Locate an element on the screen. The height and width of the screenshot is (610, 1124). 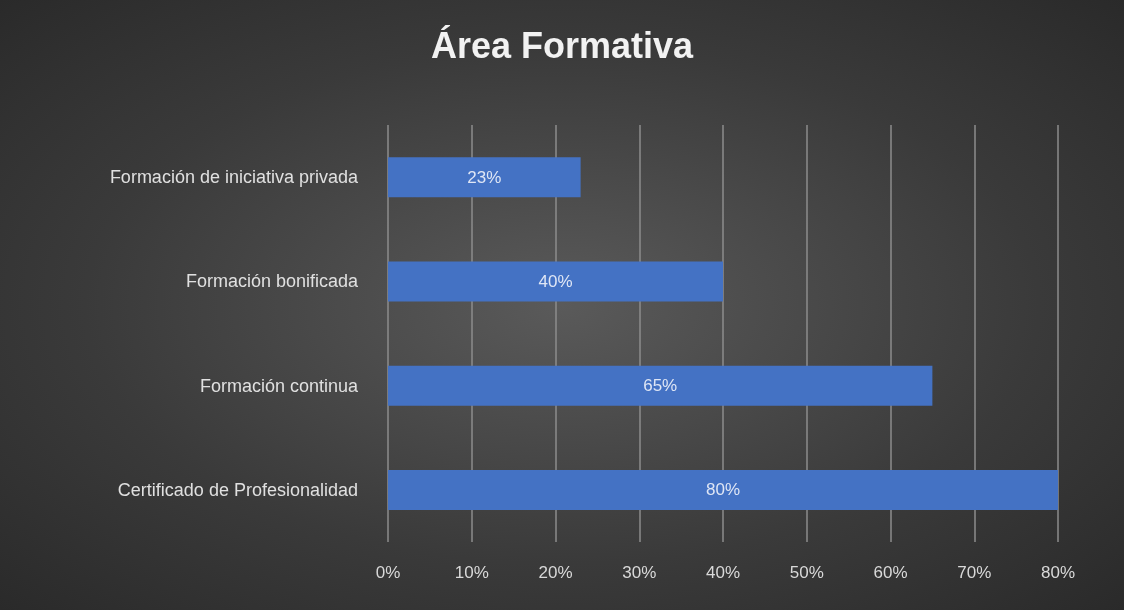
data-label: 40% is located at coordinates (555, 281).